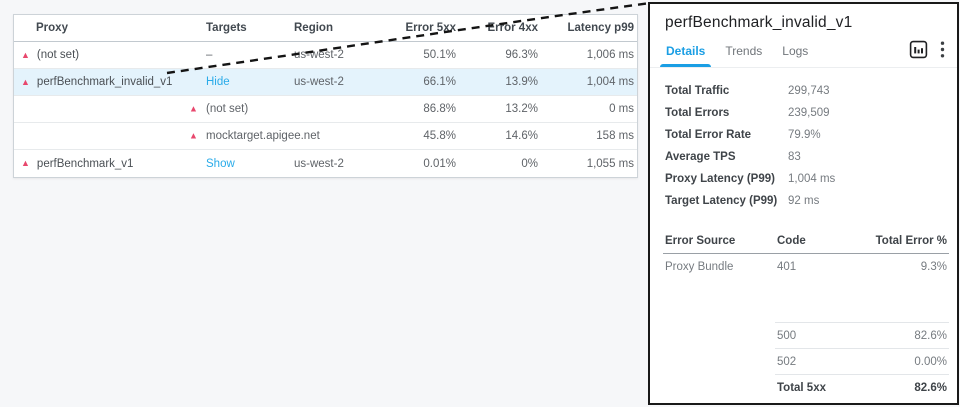 This screenshot has width=960, height=407. I want to click on metric-label: Proxy Latency (P99), so click(720, 179).